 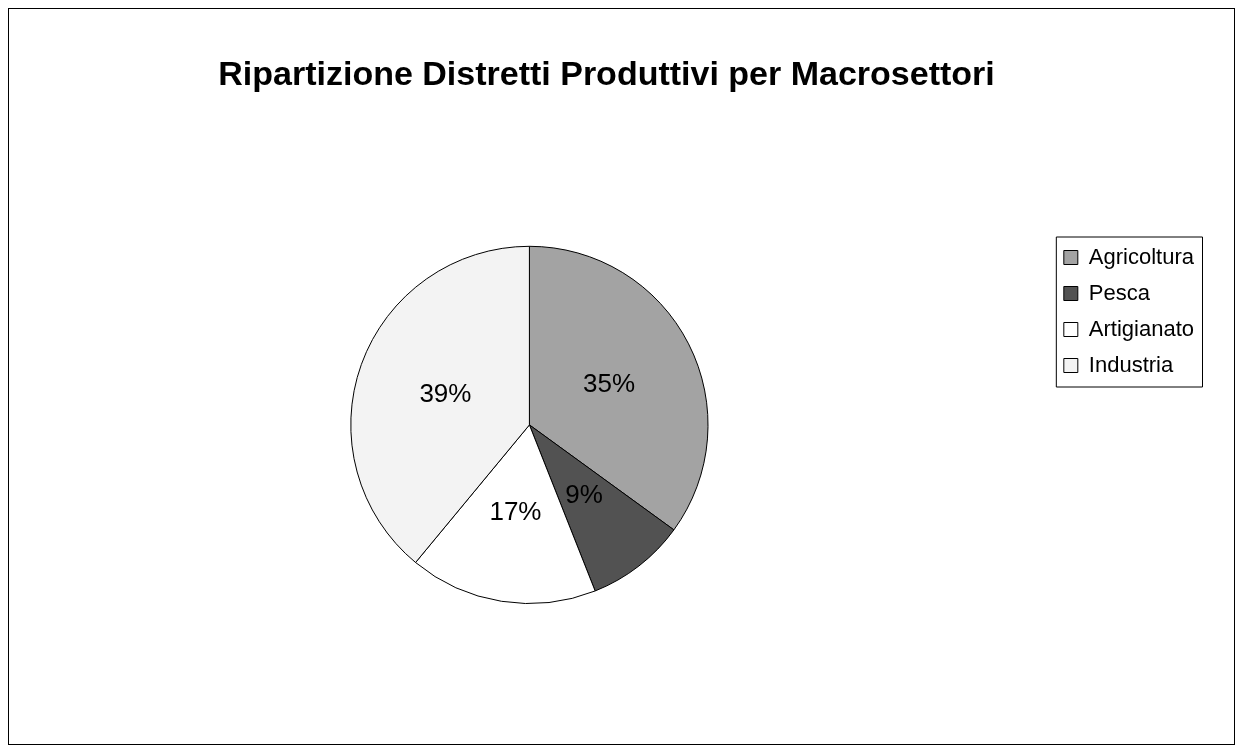 What do you see at coordinates (1141, 256) in the screenshot?
I see `legend-label: Agricoltura` at bounding box center [1141, 256].